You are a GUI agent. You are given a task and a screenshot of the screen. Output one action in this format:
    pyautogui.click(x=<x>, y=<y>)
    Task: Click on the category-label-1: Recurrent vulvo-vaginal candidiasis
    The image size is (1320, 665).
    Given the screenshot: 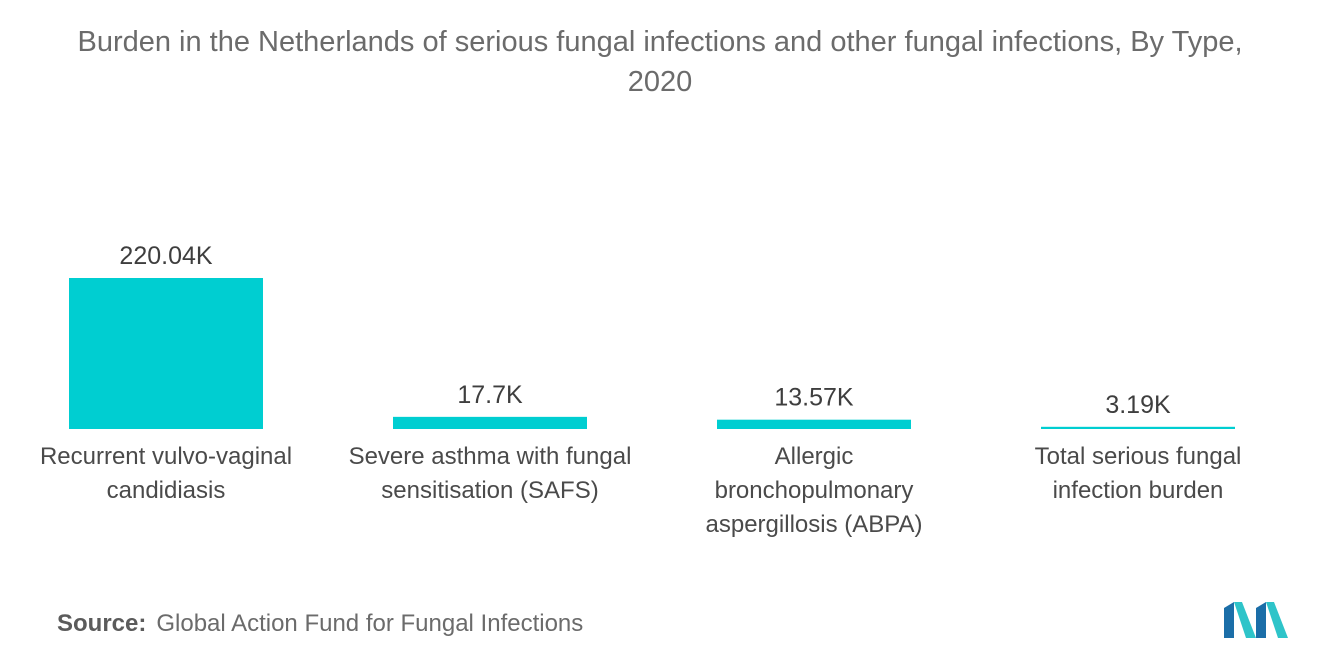 What is the action you would take?
    pyautogui.click(x=166, y=473)
    